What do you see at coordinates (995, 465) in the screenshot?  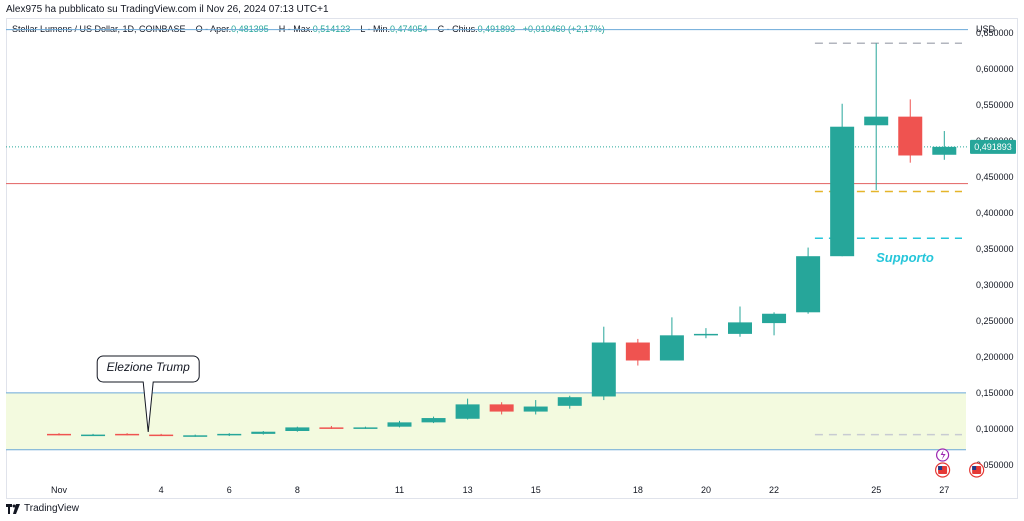 I see `y-tick-label: 0,050000` at bounding box center [995, 465].